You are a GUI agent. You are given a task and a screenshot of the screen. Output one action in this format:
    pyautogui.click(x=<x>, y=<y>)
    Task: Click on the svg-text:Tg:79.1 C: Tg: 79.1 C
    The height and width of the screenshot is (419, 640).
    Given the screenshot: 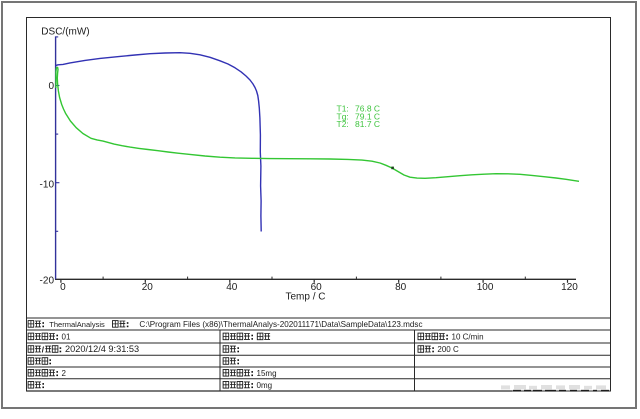 What is the action you would take?
    pyautogui.click(x=359, y=116)
    